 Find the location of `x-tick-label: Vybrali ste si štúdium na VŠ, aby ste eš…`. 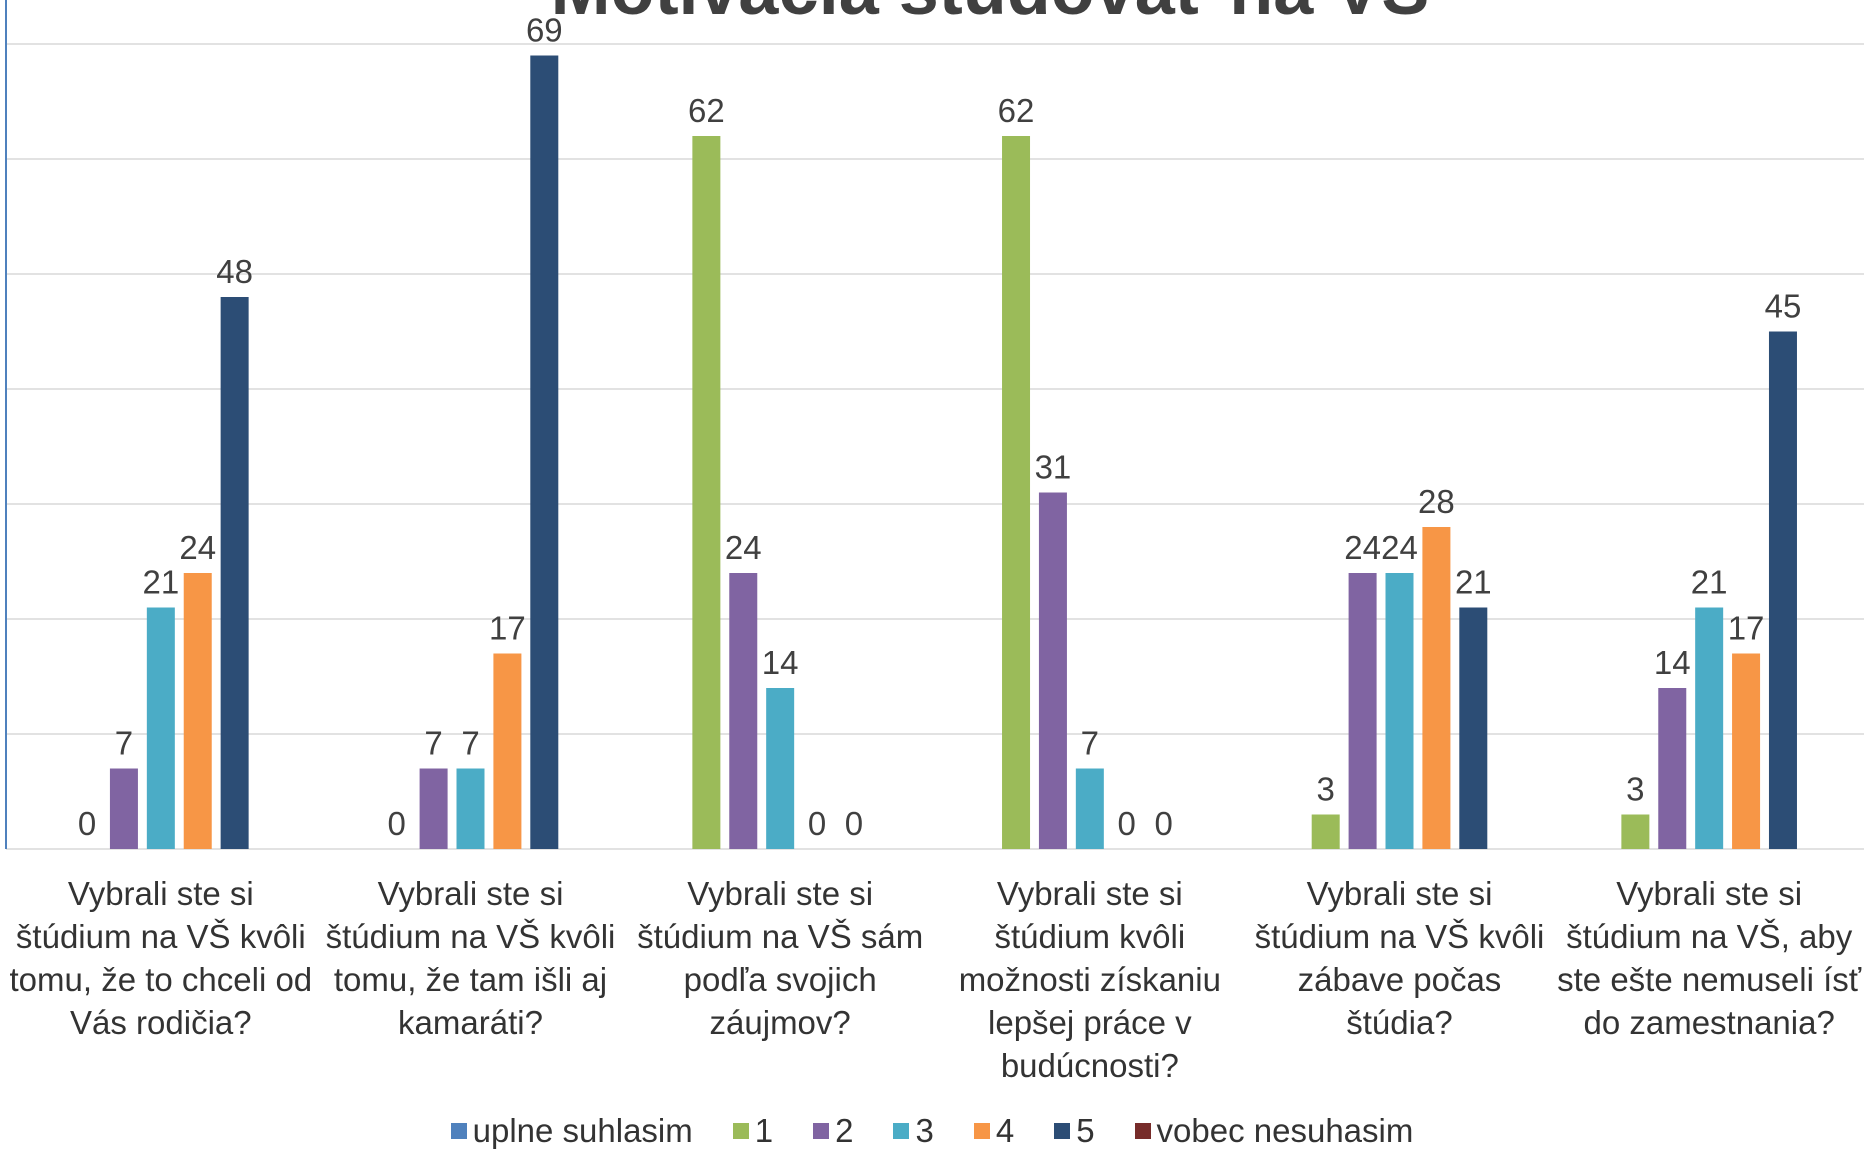

x-tick-label: Vybrali ste si štúdium na VŠ, aby ste eš… is located at coordinates (1709, 958).